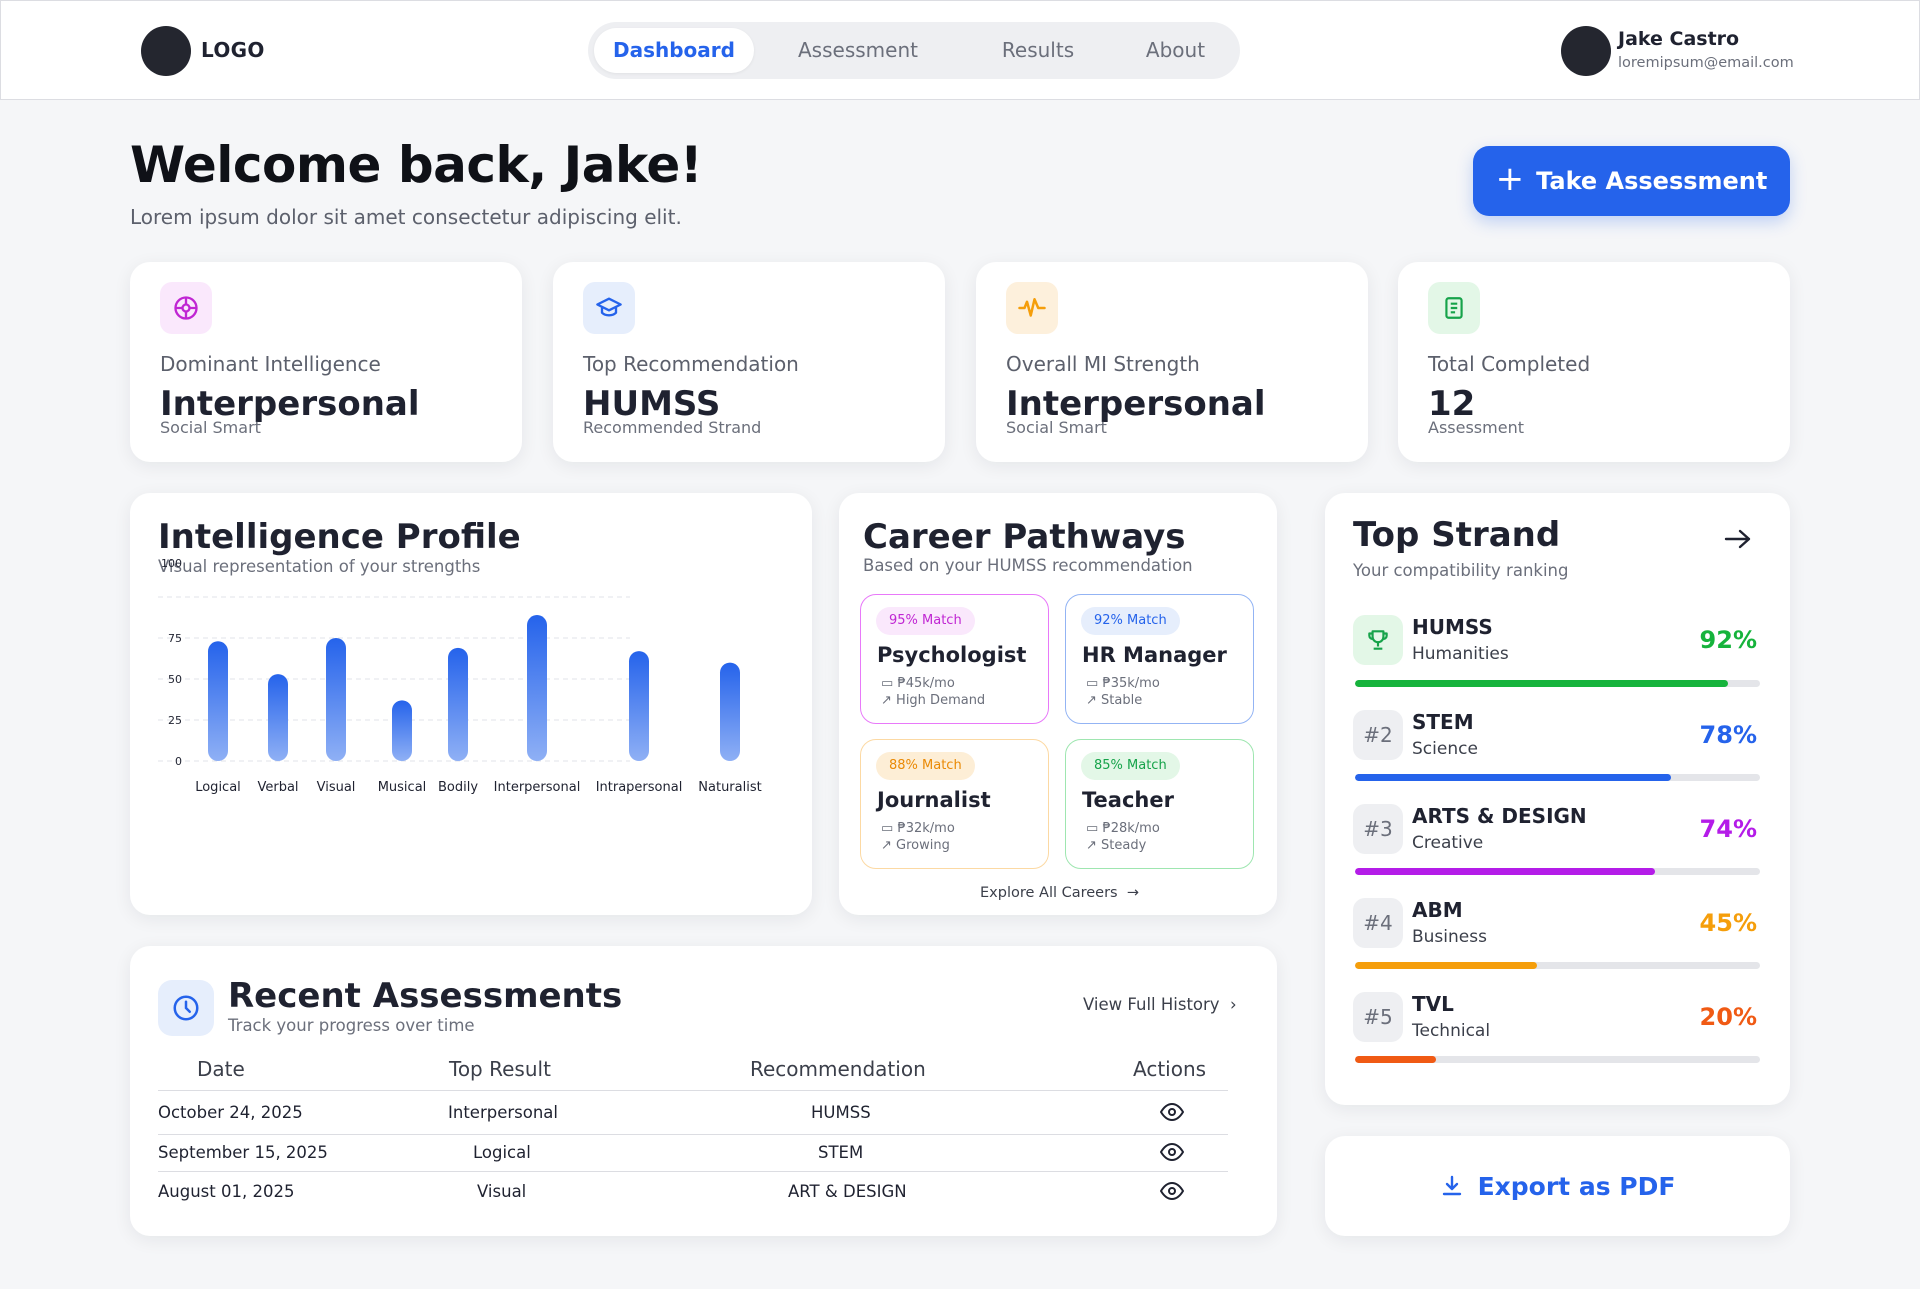 The width and height of the screenshot is (1920, 1289). I want to click on y-tick-label: 75, so click(175, 638).